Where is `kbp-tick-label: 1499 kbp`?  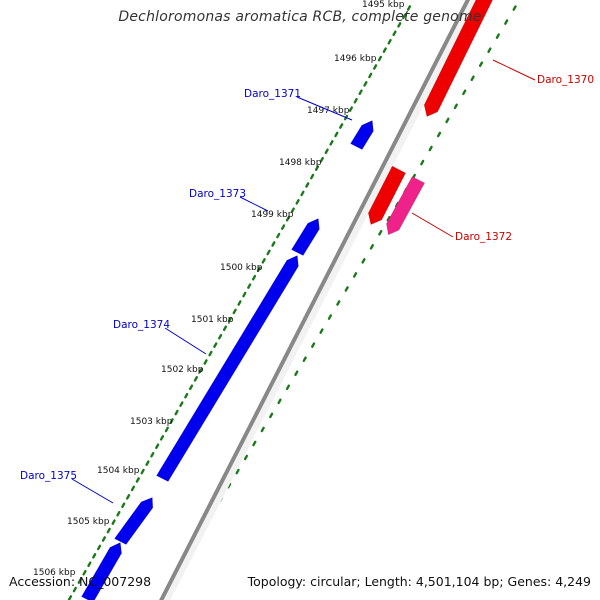 kbp-tick-label: 1499 kbp is located at coordinates (272, 215).